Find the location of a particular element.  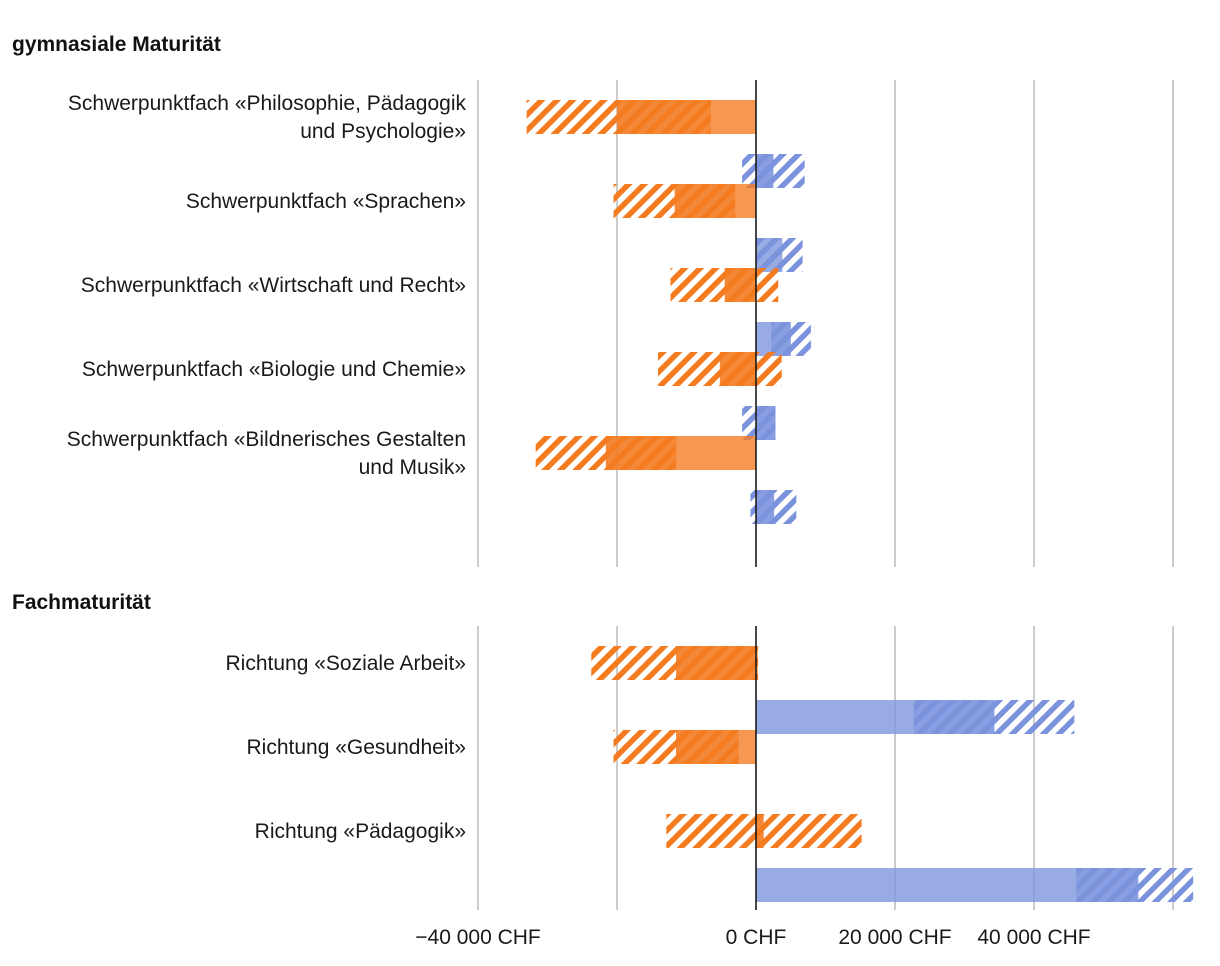

bar-blue-0-1-hatch is located at coordinates (779, 255).